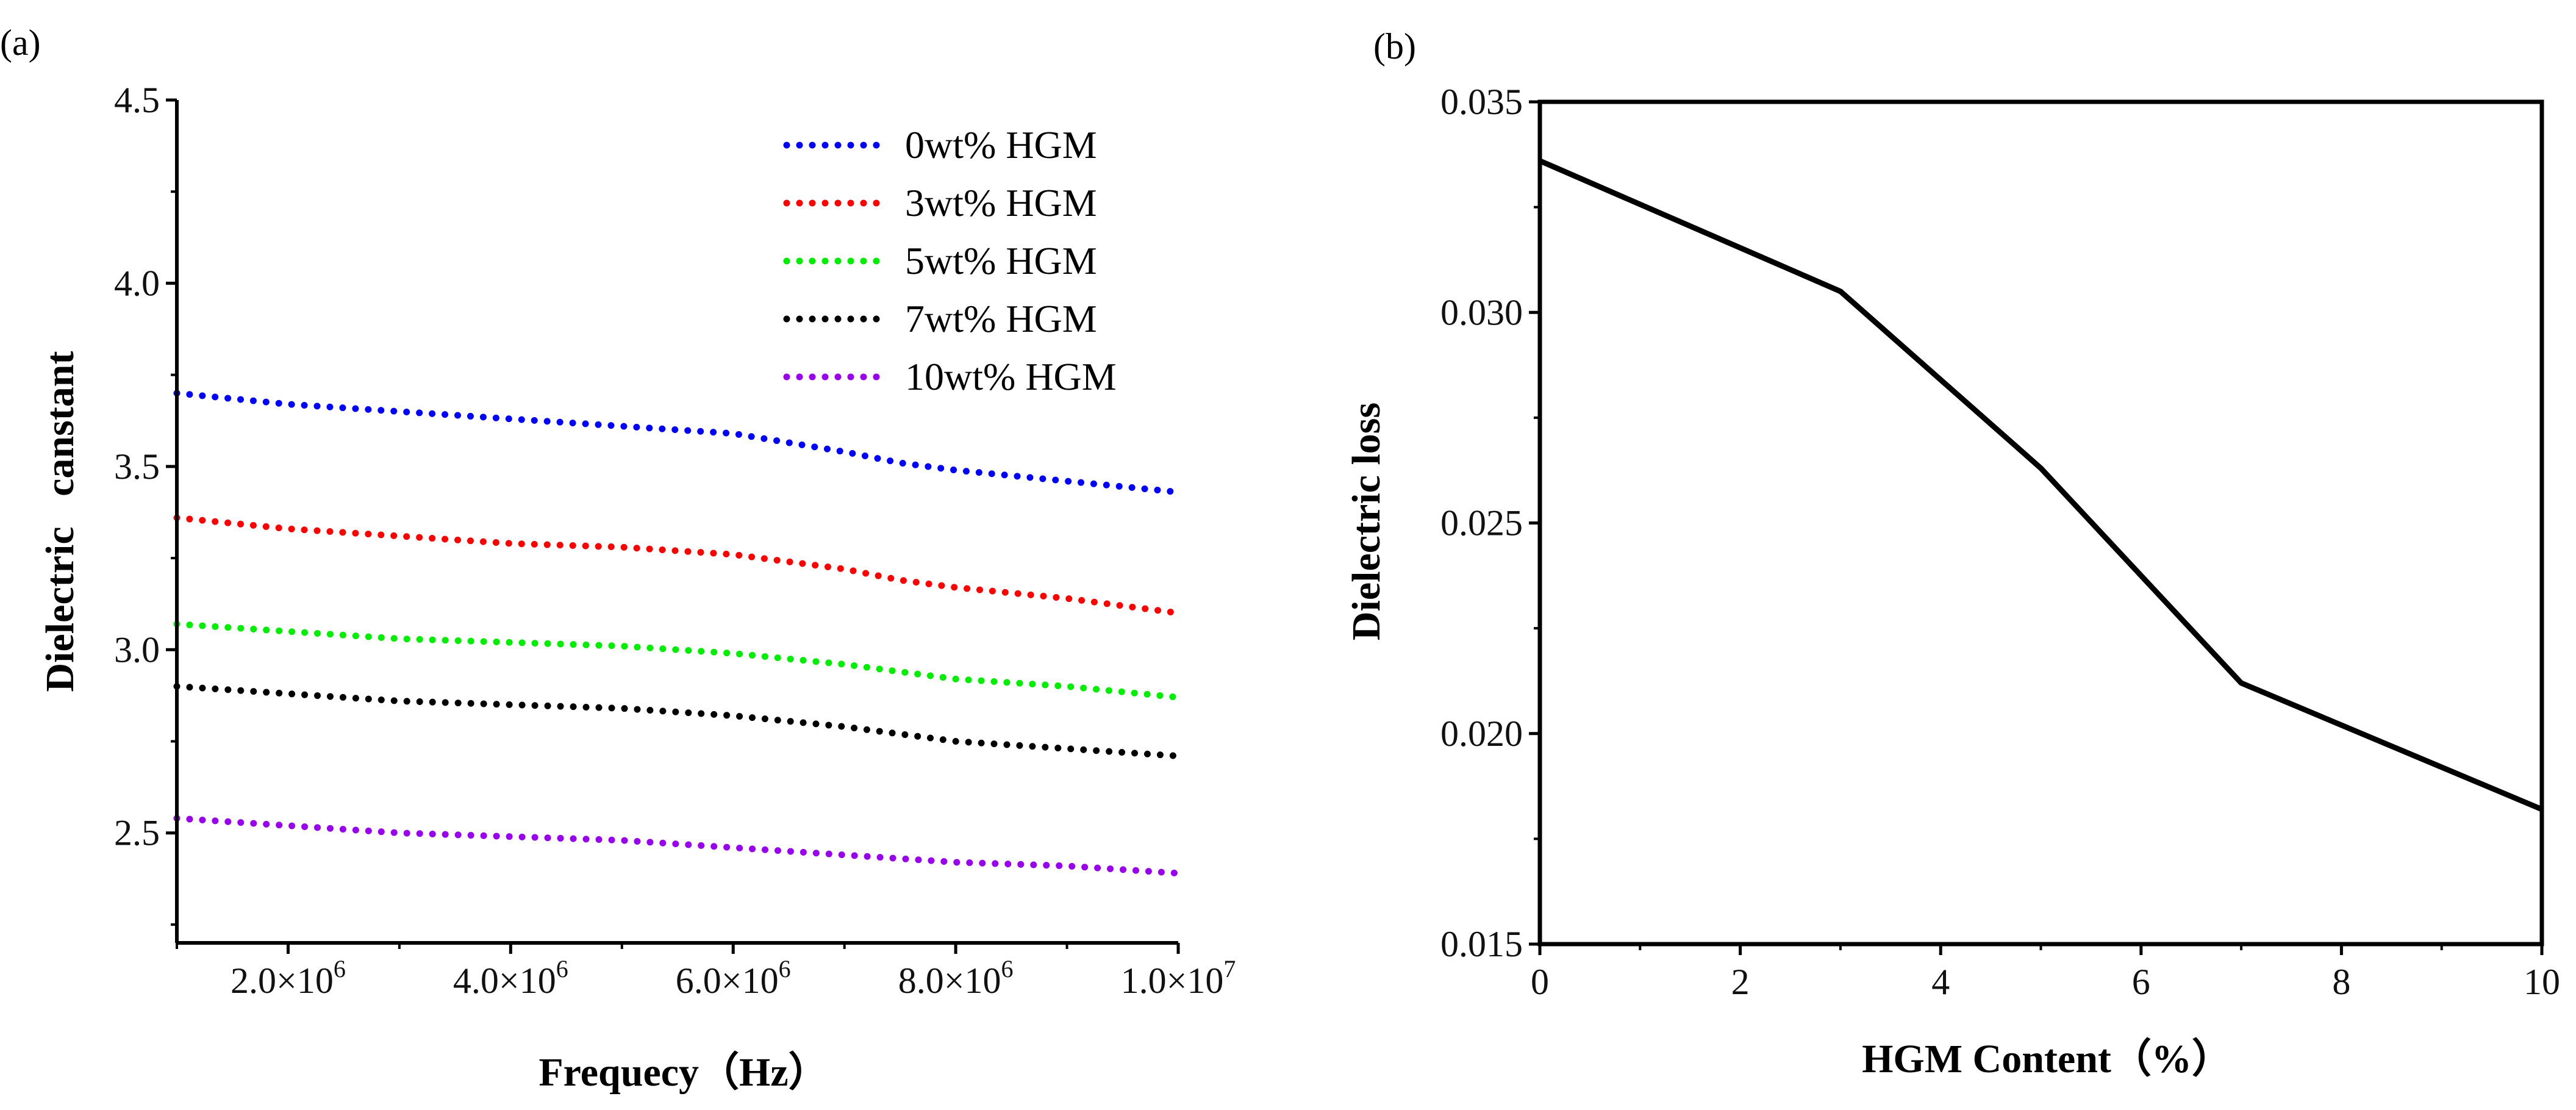  I want to click on x-tick-label-0: 2.0×10⁶, so click(288, 978).